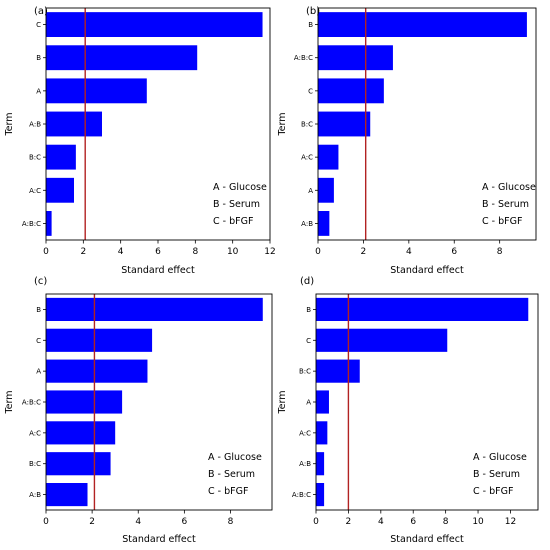 Image resolution: width=550 pixels, height=550 pixels. Describe the element at coordinates (40, 281) in the screenshot. I see `panel-label: (c)` at that location.